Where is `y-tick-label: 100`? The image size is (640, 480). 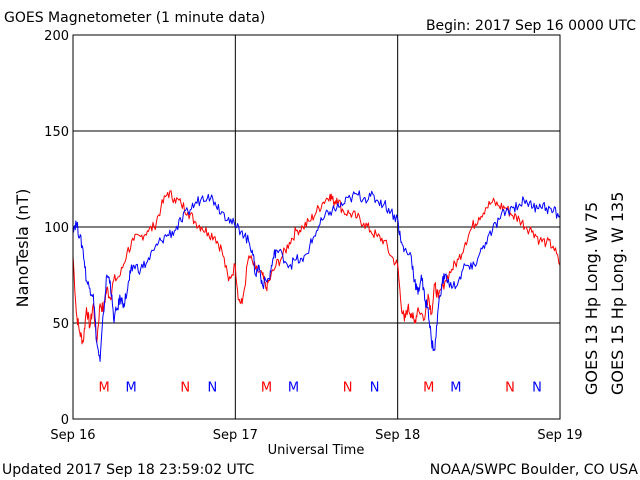
y-tick-label: 100 is located at coordinates (56, 228).